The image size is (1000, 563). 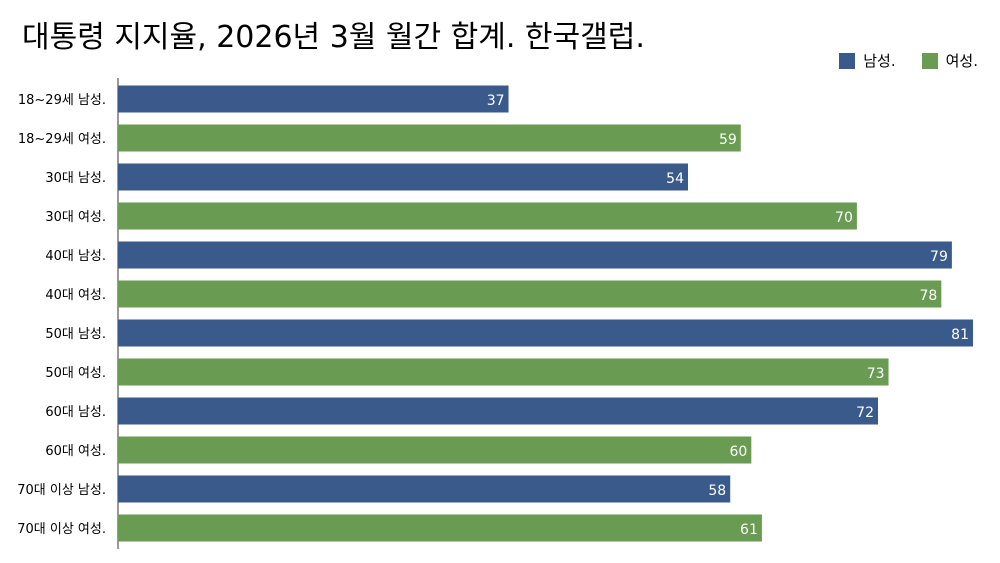 I want to click on value-label: 72, so click(x=865, y=413).